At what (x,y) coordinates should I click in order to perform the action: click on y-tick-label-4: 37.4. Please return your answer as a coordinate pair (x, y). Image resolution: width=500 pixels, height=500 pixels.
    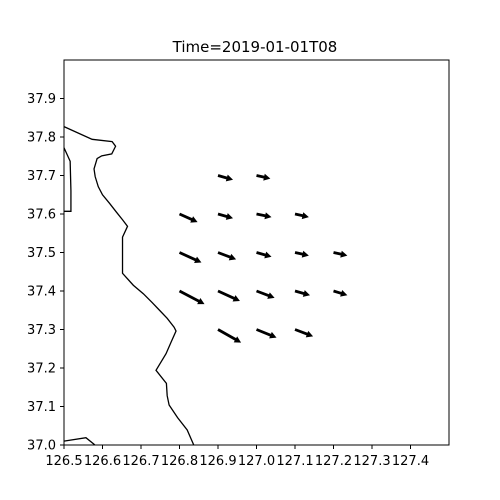
    Looking at the image, I should click on (41, 292).